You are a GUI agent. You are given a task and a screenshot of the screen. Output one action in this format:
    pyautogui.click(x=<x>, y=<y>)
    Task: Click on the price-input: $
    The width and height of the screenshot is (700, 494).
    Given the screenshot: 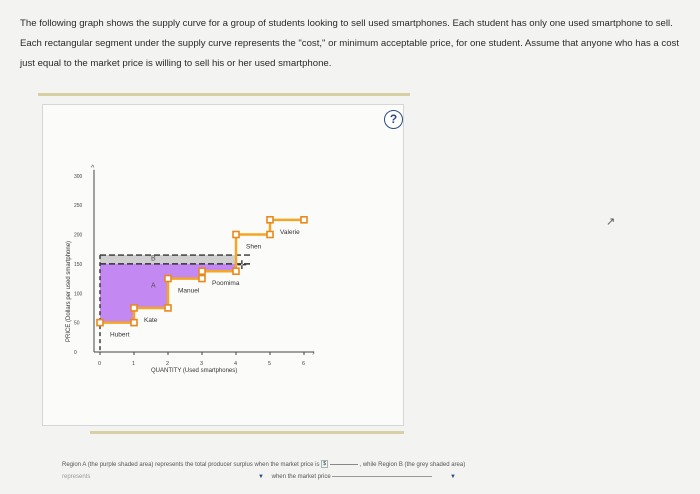 What is the action you would take?
    pyautogui.click(x=325, y=464)
    